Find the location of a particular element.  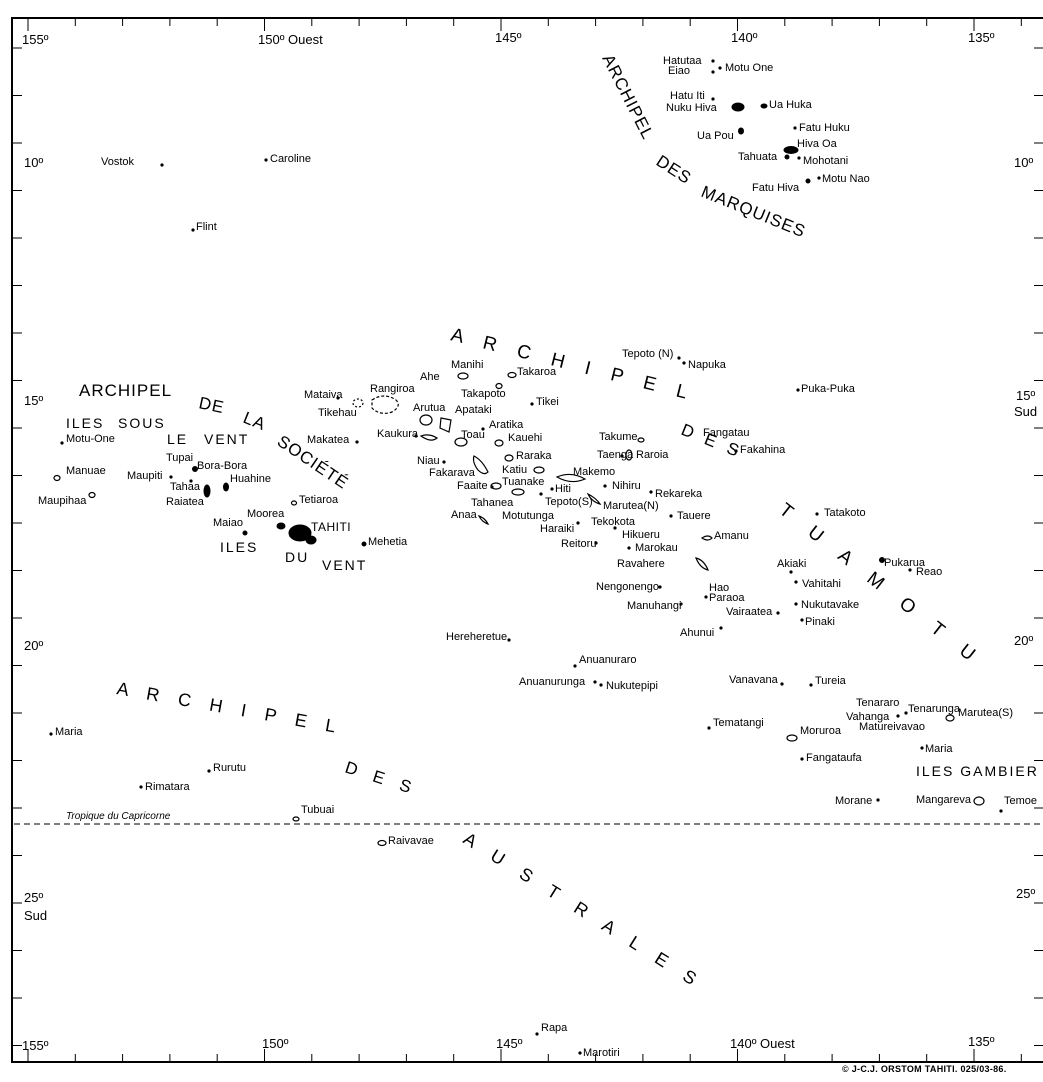

island-label-niau: Niau is located at coordinates (428, 461).